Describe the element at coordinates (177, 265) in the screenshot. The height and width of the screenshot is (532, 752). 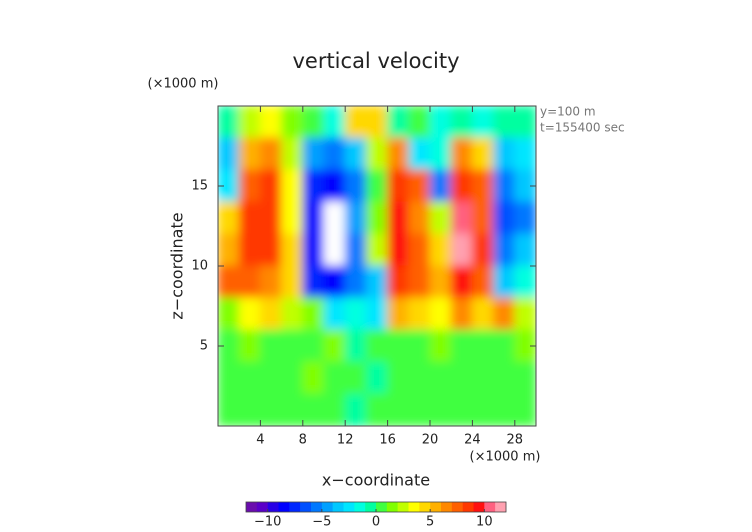
I see `y-axis-label: z−coordinate` at that location.